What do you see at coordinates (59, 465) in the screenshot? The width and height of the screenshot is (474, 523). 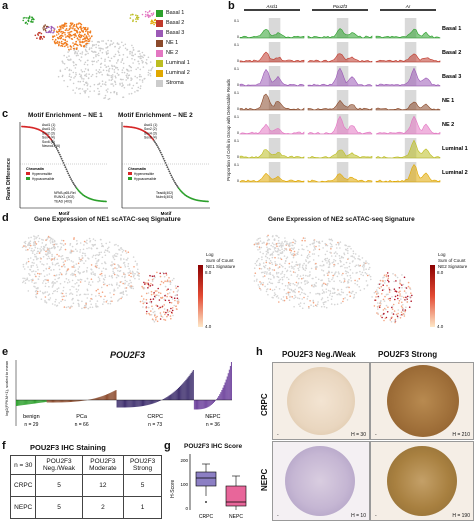 I see `table-header-neg: POU2F3 Neg./Weak` at bounding box center [59, 465].